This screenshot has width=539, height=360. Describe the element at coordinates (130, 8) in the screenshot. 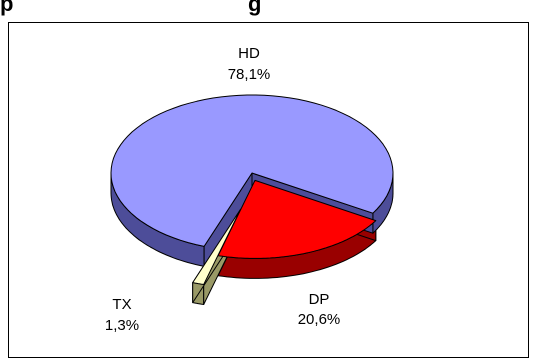

I see `chart-title: p g` at that location.